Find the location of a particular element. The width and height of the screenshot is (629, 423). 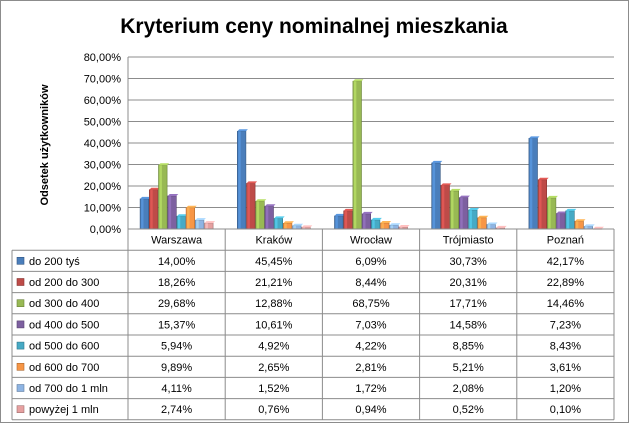

data-cell: 14,00% is located at coordinates (177, 262).